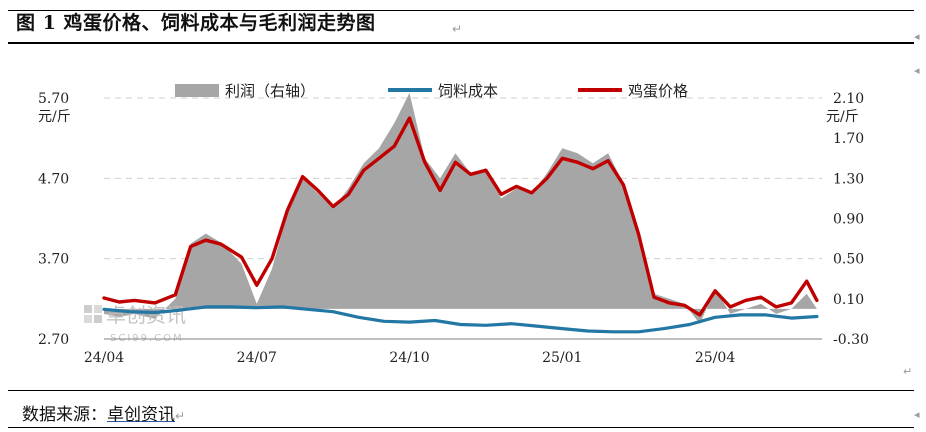 The height and width of the screenshot is (432, 926). Describe the element at coordinates (431, 91) in the screenshot. I see `legend: 利润（右轴） 饲料成本 鸡蛋价格` at that location.